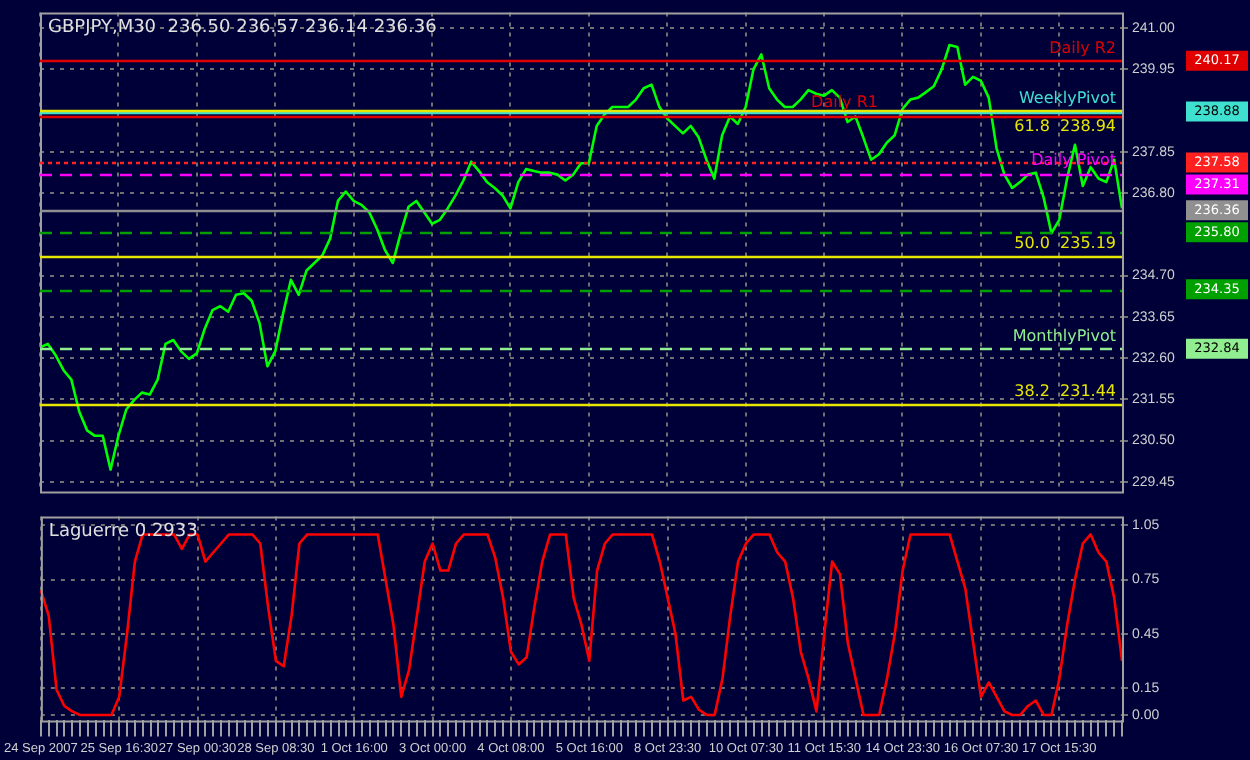 This screenshot has height=760, width=1250. Describe the element at coordinates (1065, 390) in the screenshot. I see `ref-line-label: 38.2 231.44` at that location.